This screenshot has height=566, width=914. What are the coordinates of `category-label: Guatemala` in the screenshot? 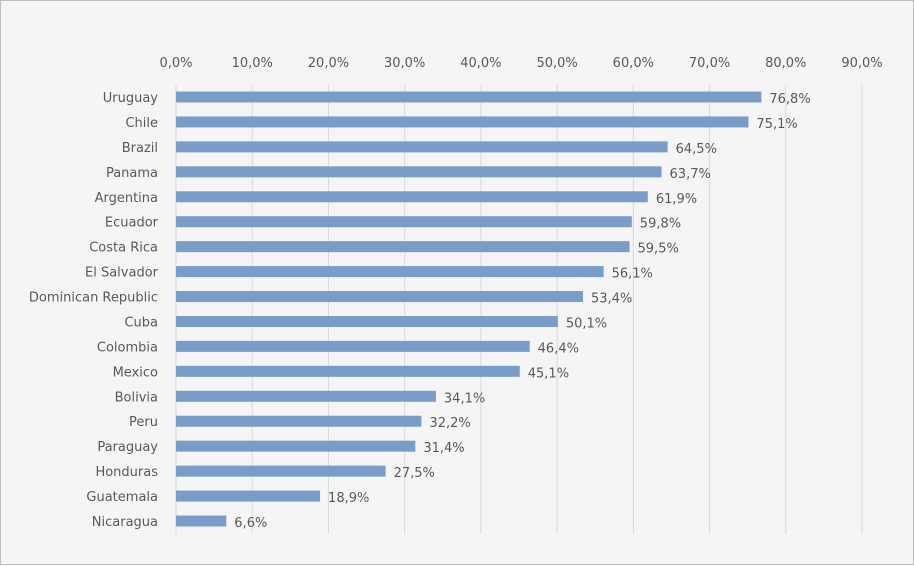 It's located at (122, 497).